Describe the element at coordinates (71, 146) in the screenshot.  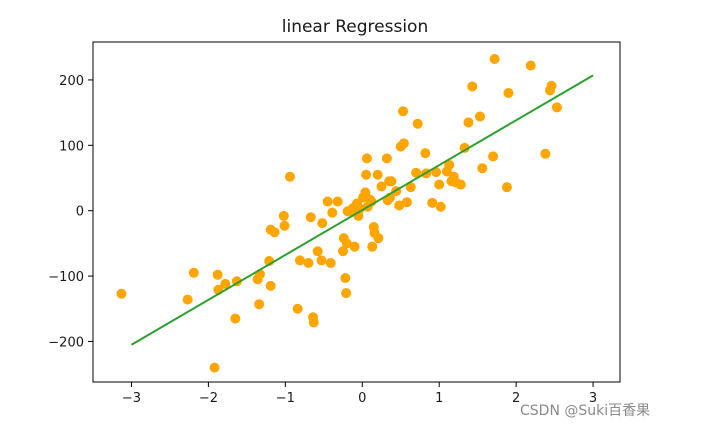
I see `y-tick-label: 100` at that location.